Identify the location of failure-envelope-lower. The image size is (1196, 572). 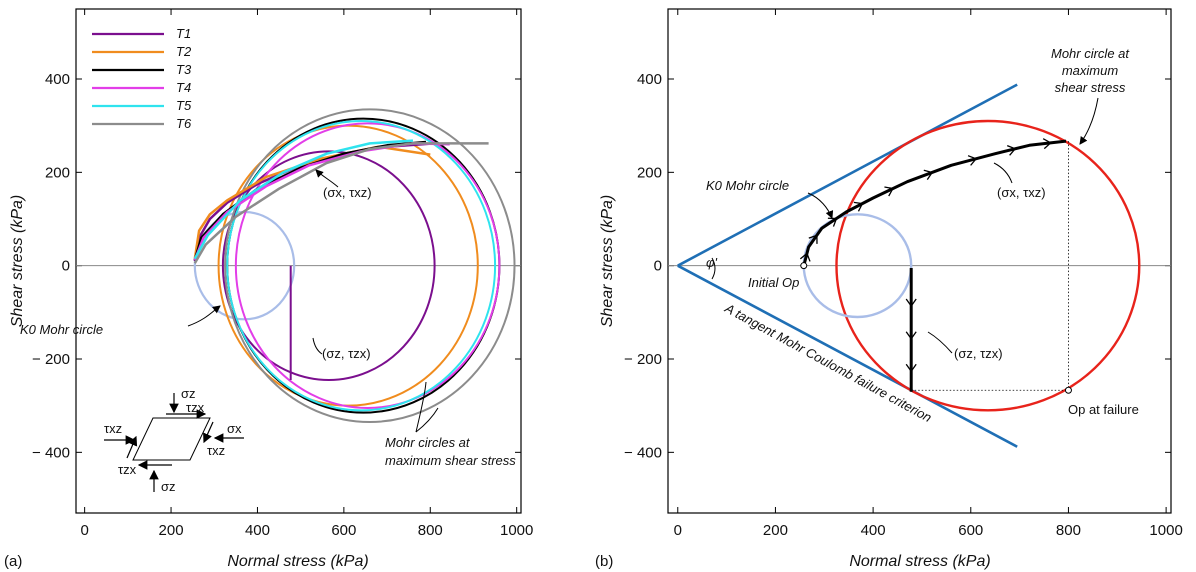
(847, 356).